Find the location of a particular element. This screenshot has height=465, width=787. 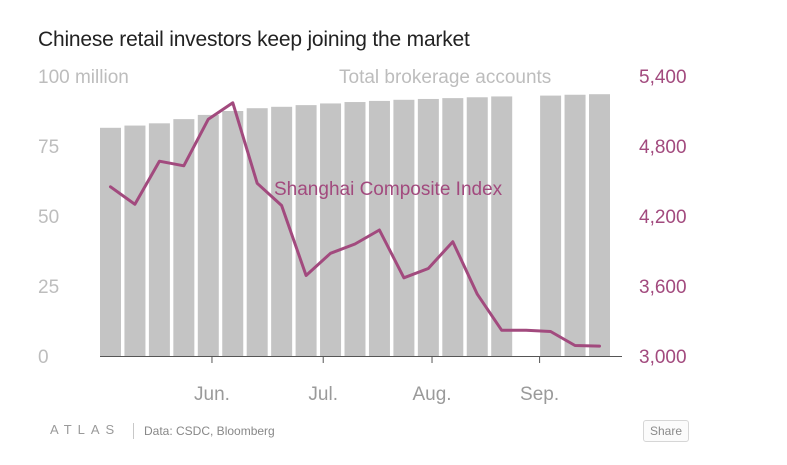

annotation-shanghai-composite: Shanghai Composite Index is located at coordinates (388, 189).